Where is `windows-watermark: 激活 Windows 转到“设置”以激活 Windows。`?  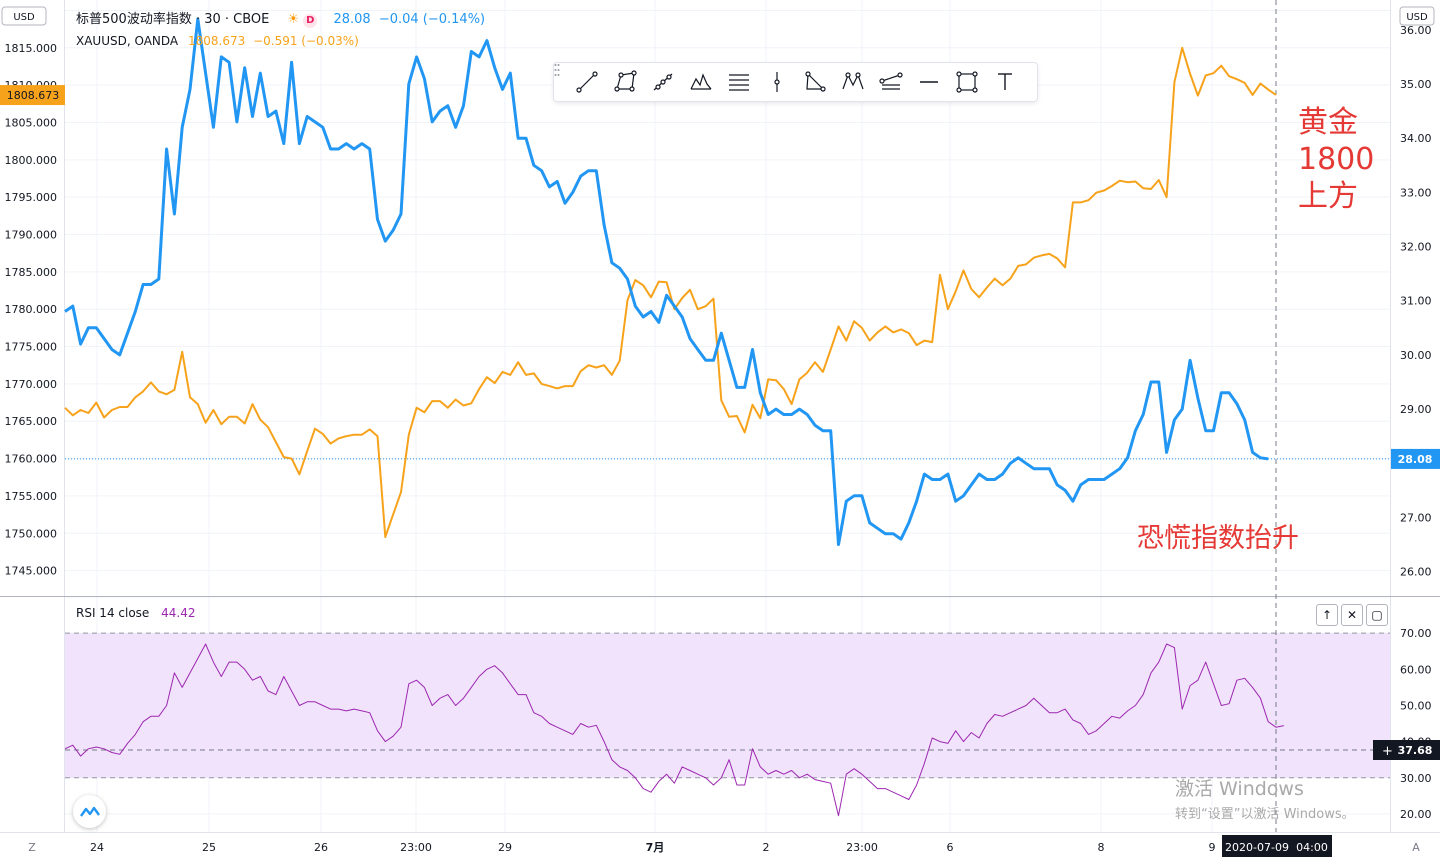 windows-watermark: 激活 Windows 转到“设置”以激活 Windows。 is located at coordinates (1265, 798).